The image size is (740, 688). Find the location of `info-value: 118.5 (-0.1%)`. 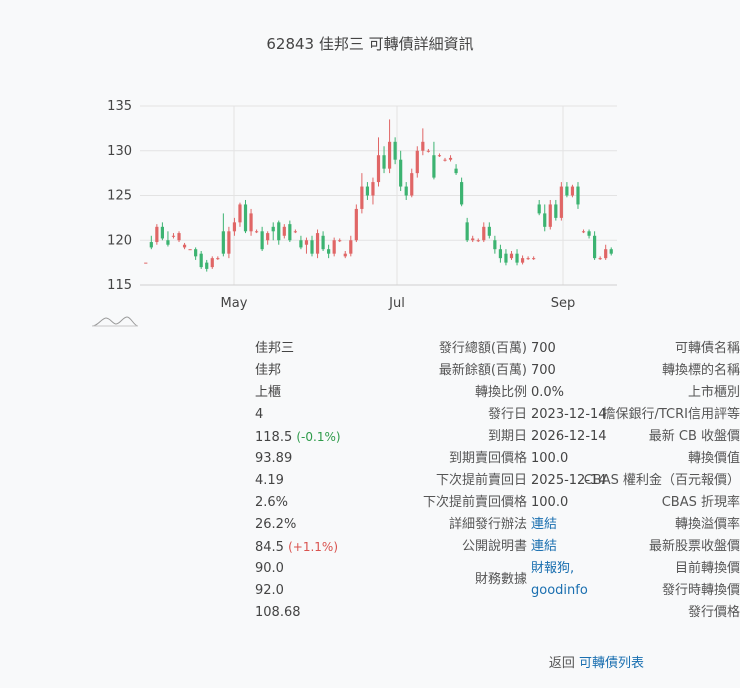

info-value: 118.5 (-0.1%) is located at coordinates (298, 437).